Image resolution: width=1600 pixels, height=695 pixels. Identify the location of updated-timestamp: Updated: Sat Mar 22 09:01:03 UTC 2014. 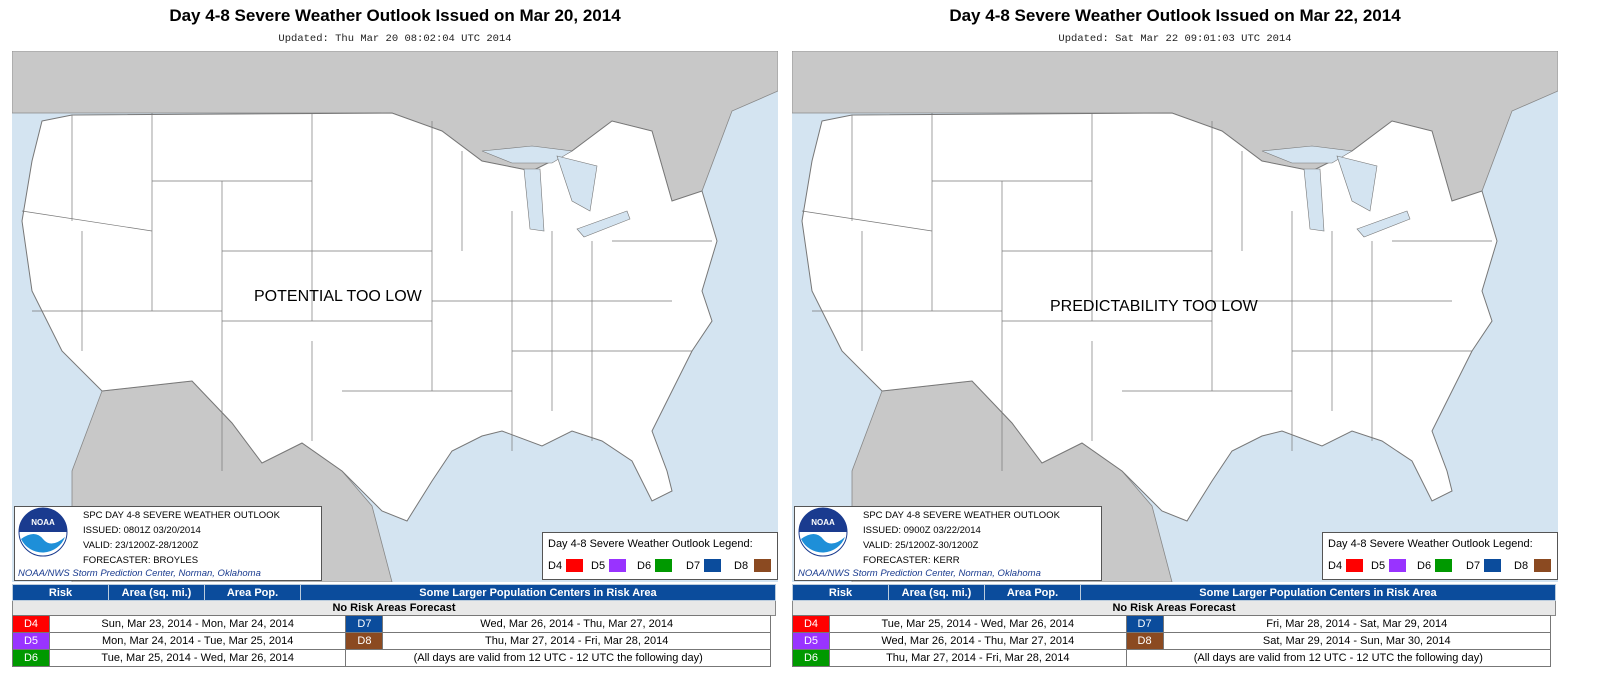
(1175, 39).